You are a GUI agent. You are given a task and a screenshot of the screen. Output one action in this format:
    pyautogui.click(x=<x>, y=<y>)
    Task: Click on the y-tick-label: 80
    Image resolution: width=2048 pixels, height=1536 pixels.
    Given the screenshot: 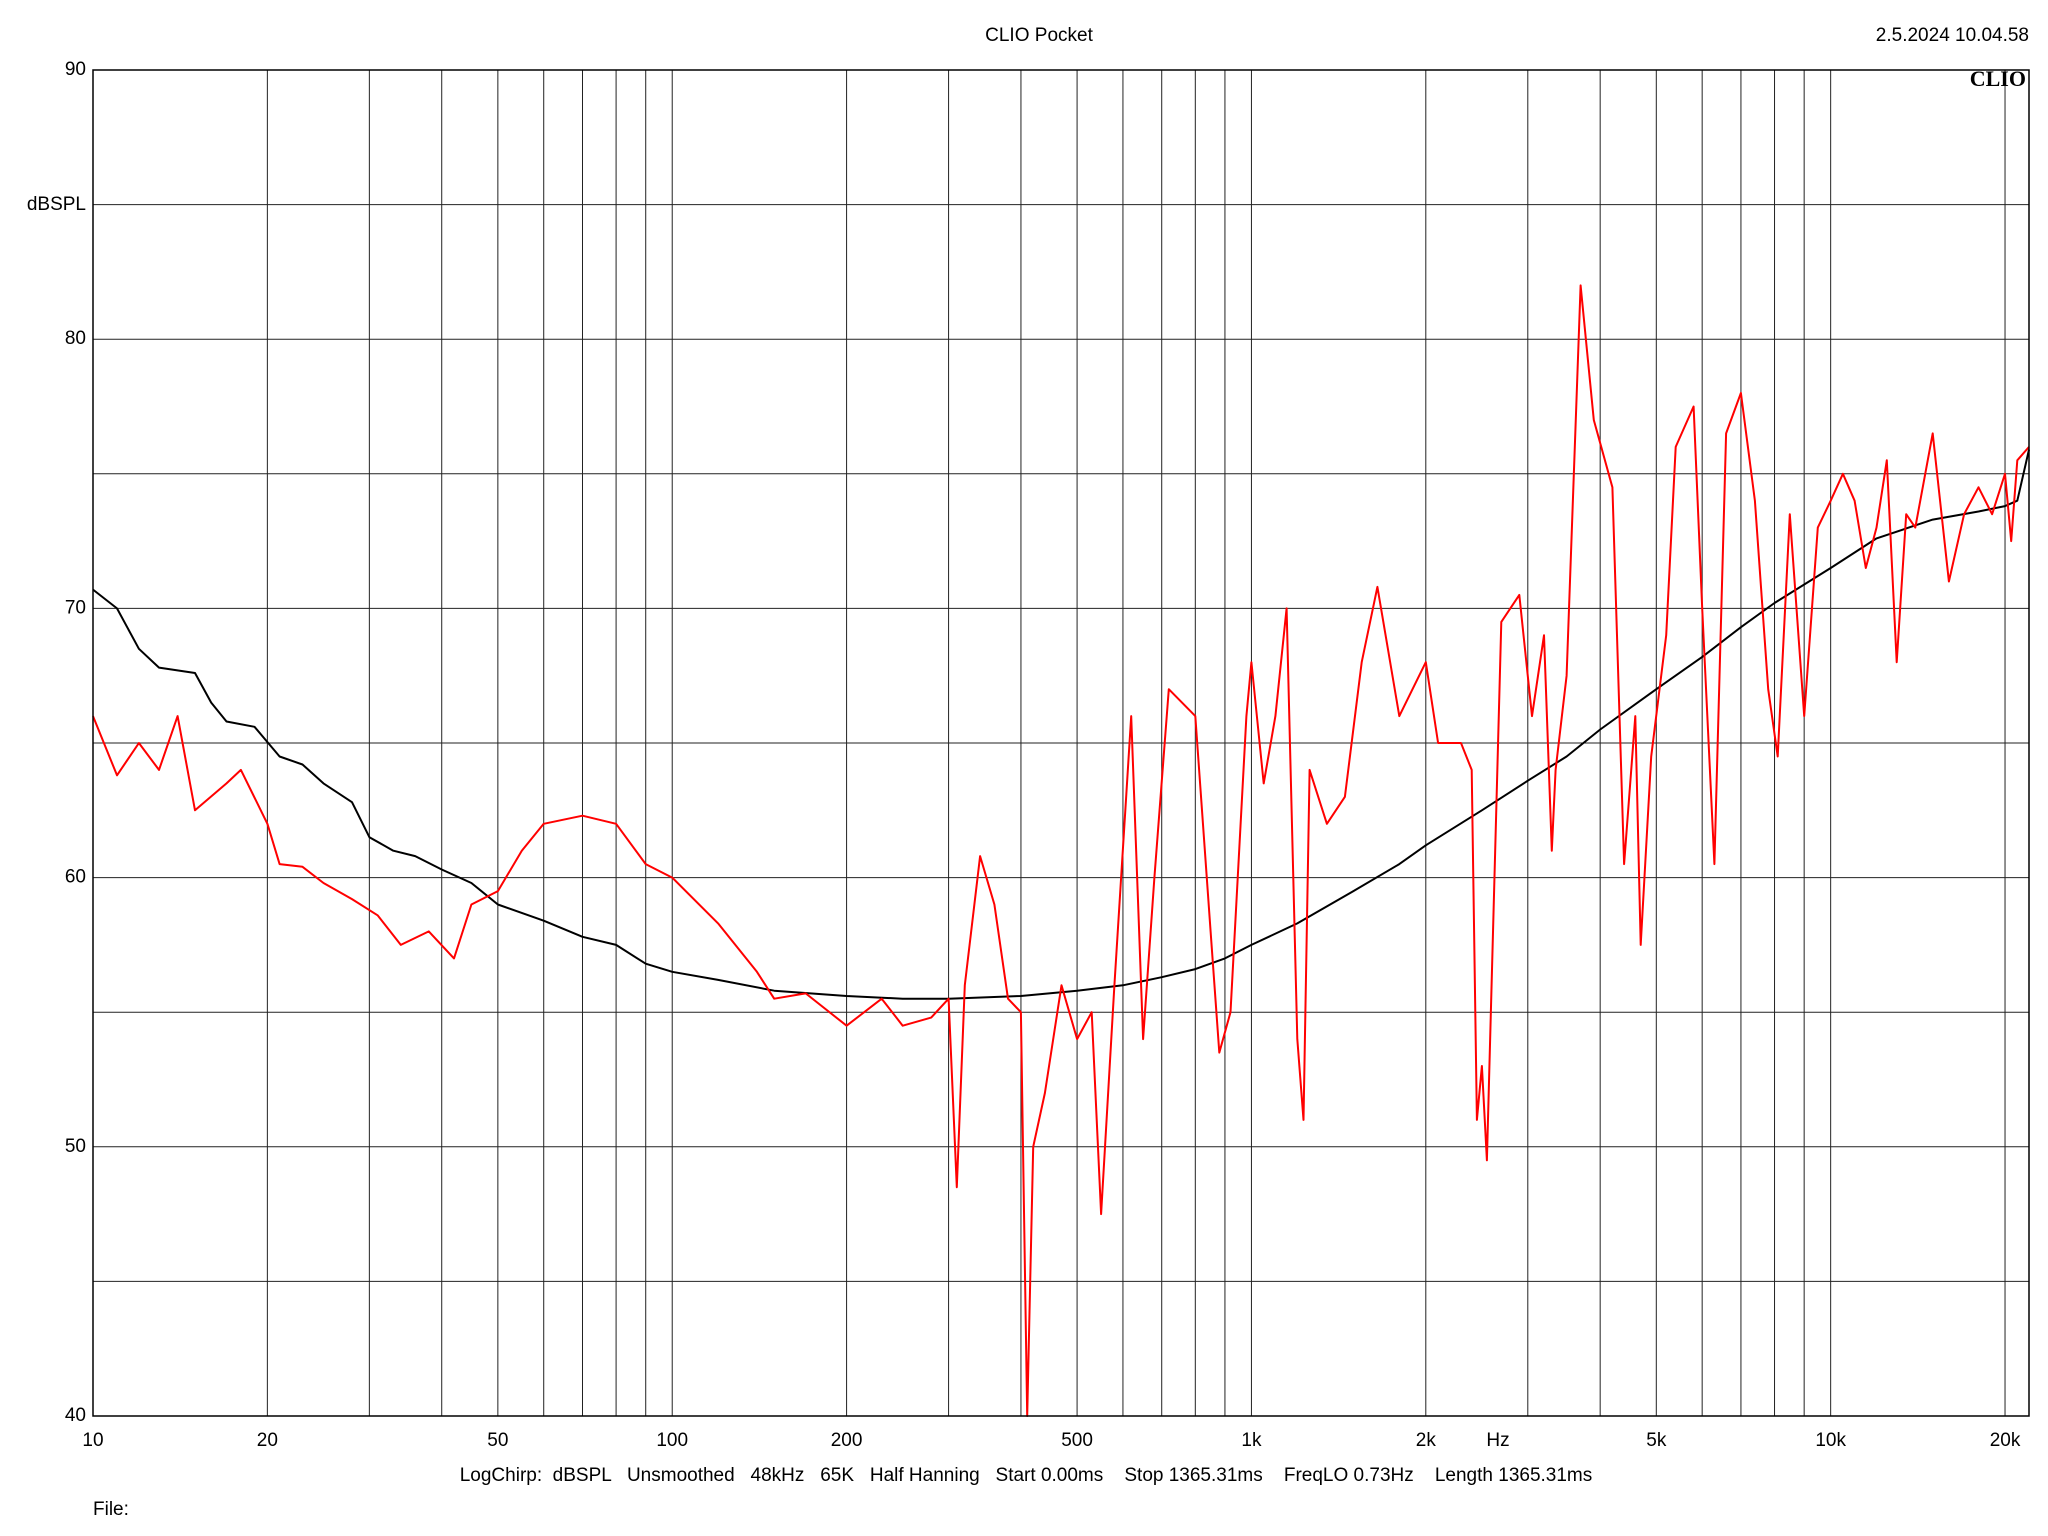 What is the action you would take?
    pyautogui.click(x=75, y=338)
    